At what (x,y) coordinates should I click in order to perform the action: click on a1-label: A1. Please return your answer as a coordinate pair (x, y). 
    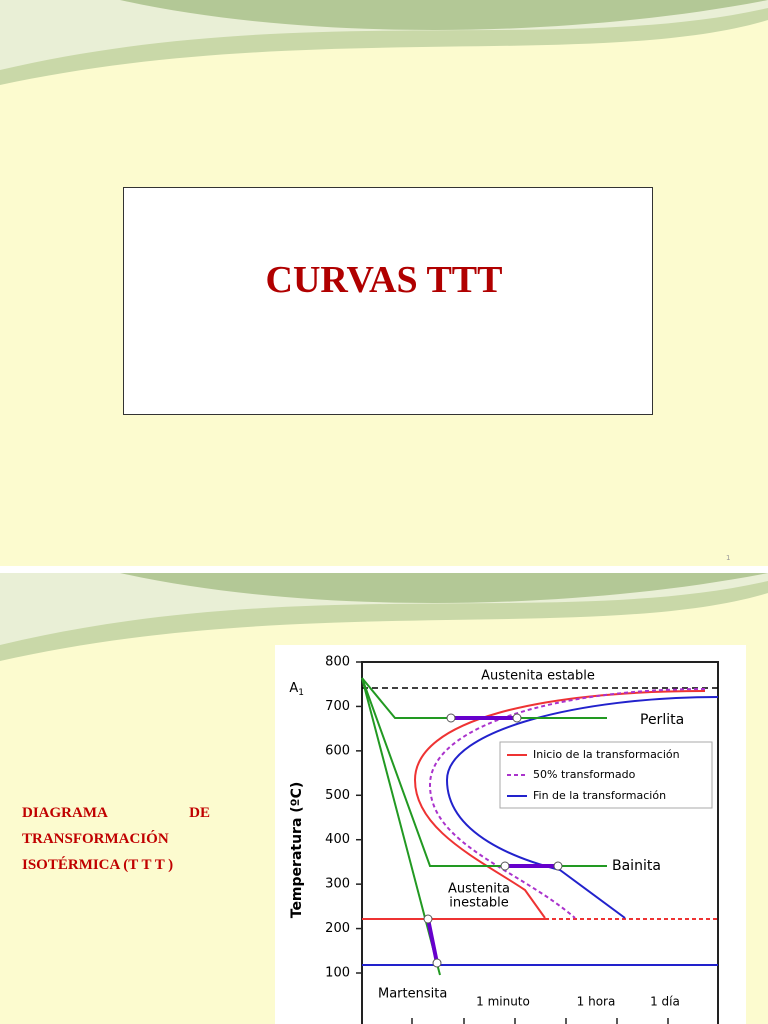
    Looking at the image, I should click on (296, 689).